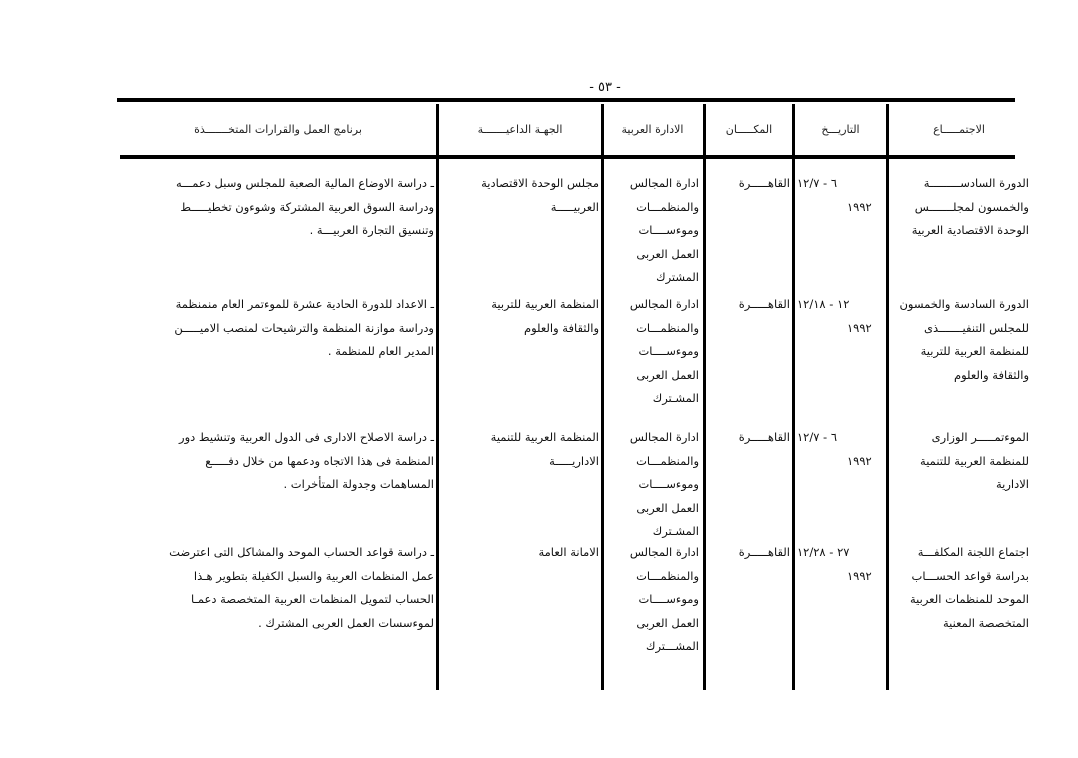 This screenshot has height=758, width=1078. I want to click on cell-line: لموءسسات العمل العربى المشترك ., so click(346, 622).